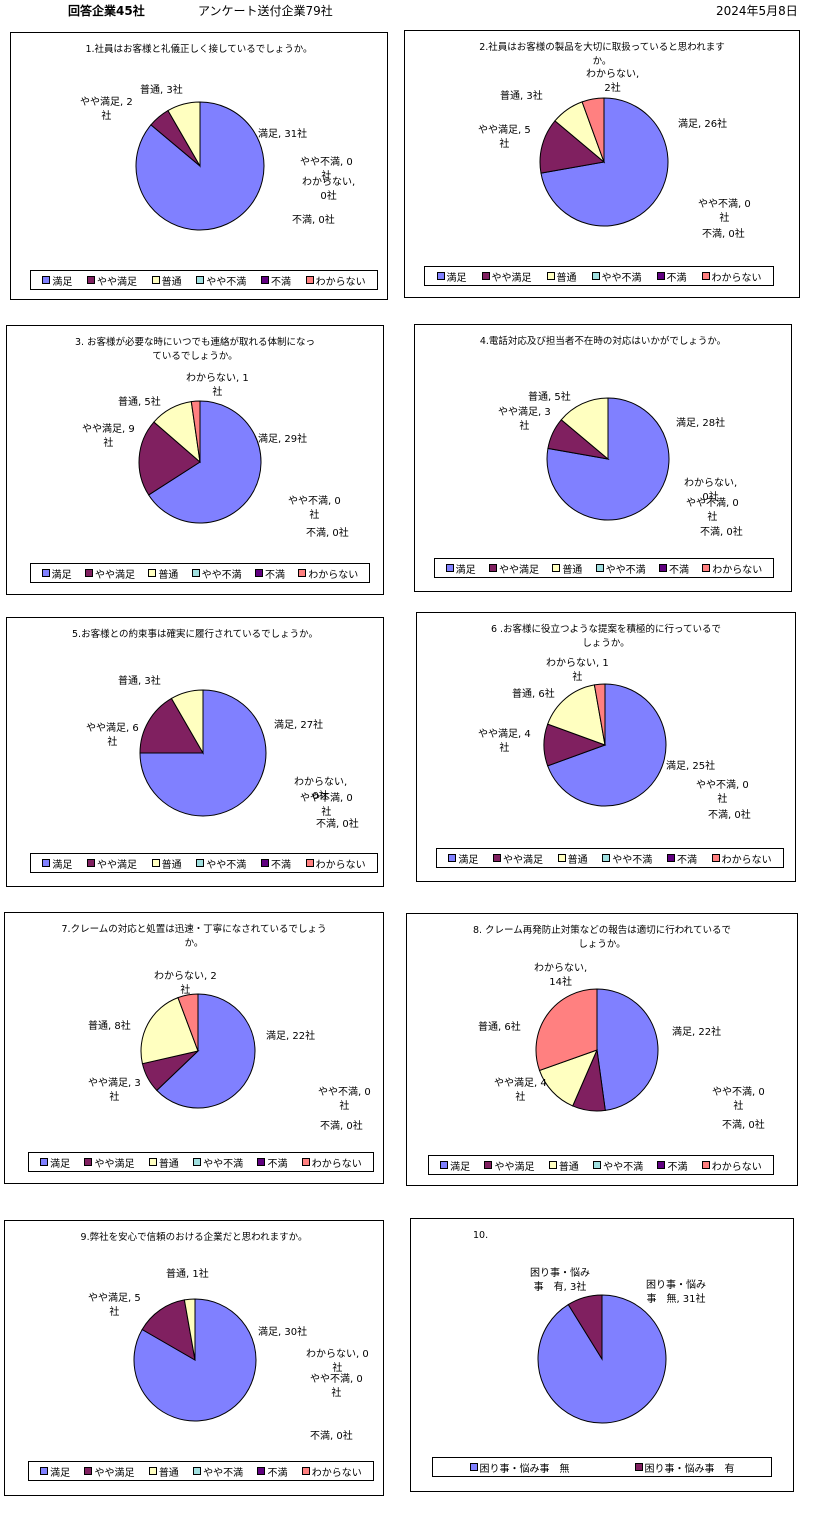 This screenshot has width=813, height=1515. Describe the element at coordinates (337, 824) in the screenshot. I see `data-label-dissatisfied: 不満, 0社` at that location.